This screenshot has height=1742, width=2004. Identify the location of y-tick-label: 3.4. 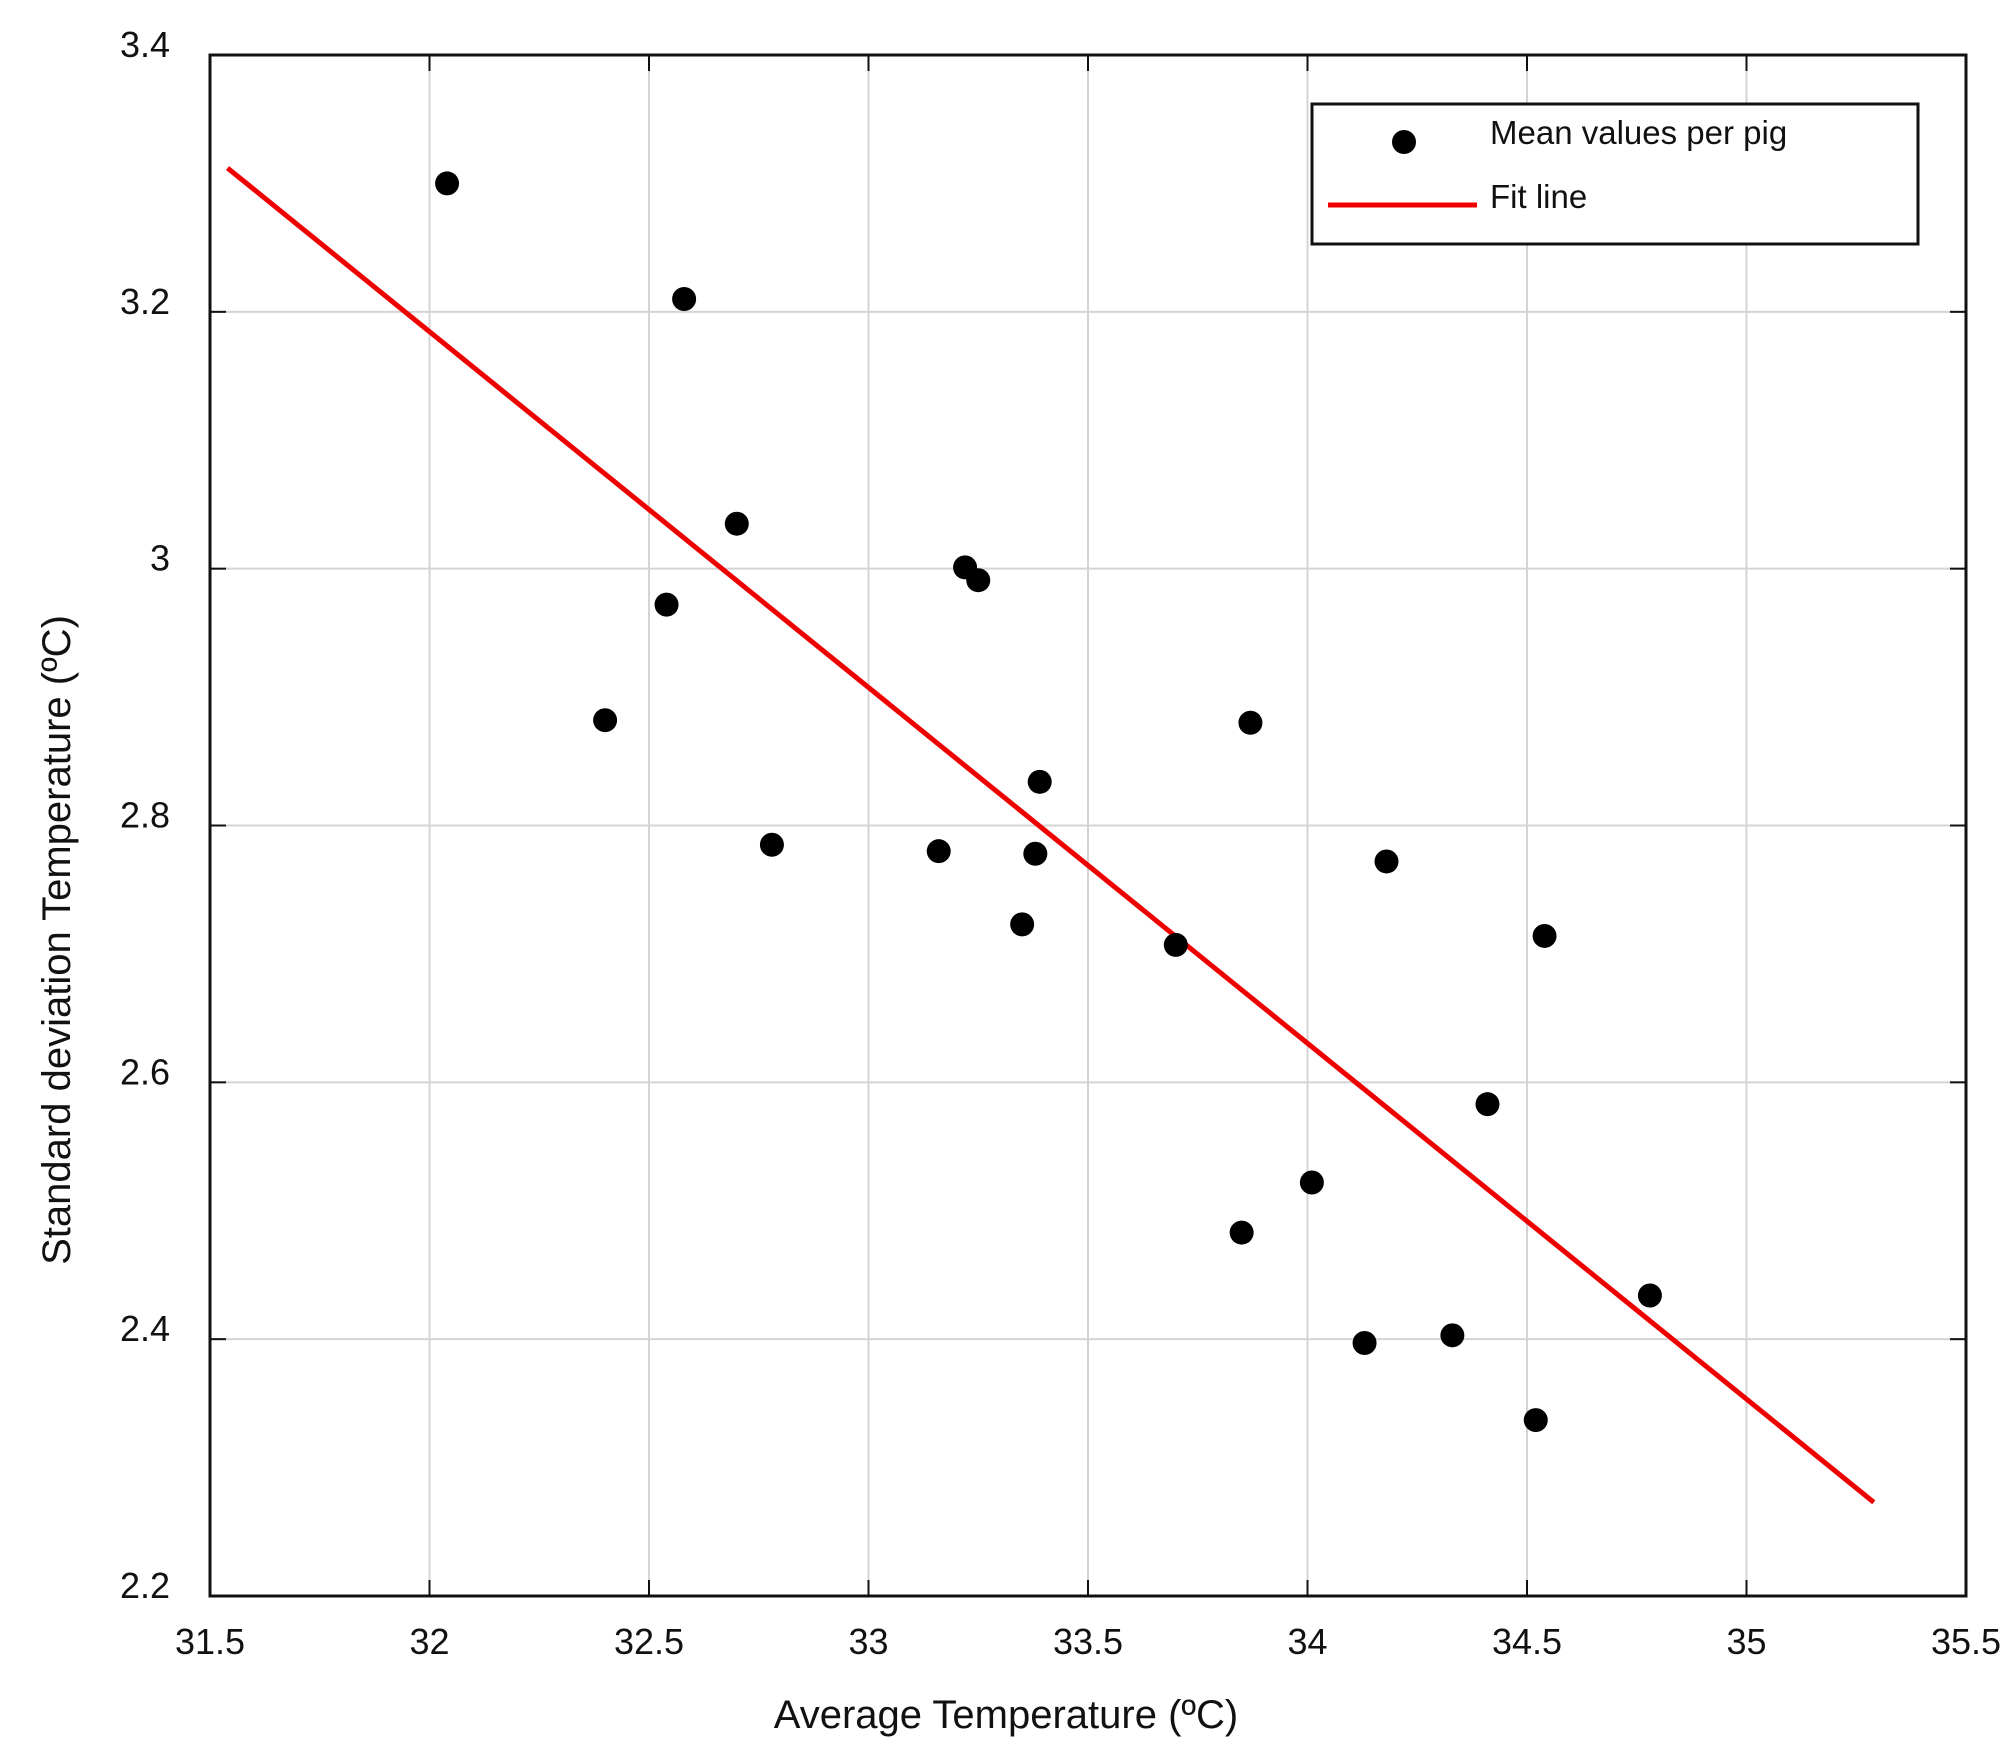
(145, 44).